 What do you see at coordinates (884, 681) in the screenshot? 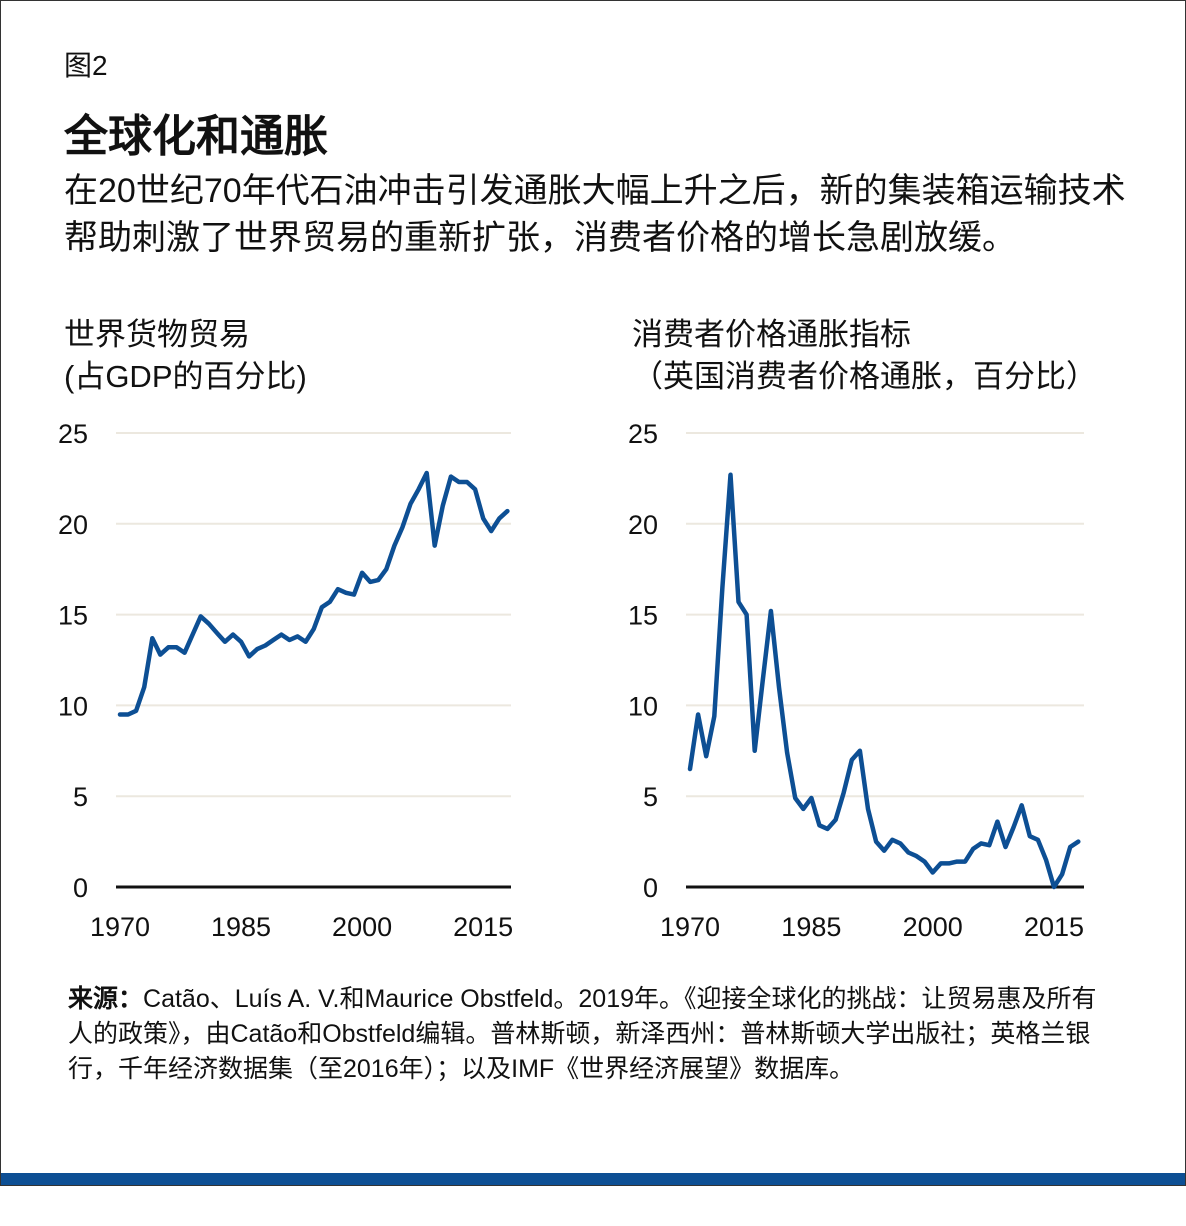
I see `right-series-line` at bounding box center [884, 681].